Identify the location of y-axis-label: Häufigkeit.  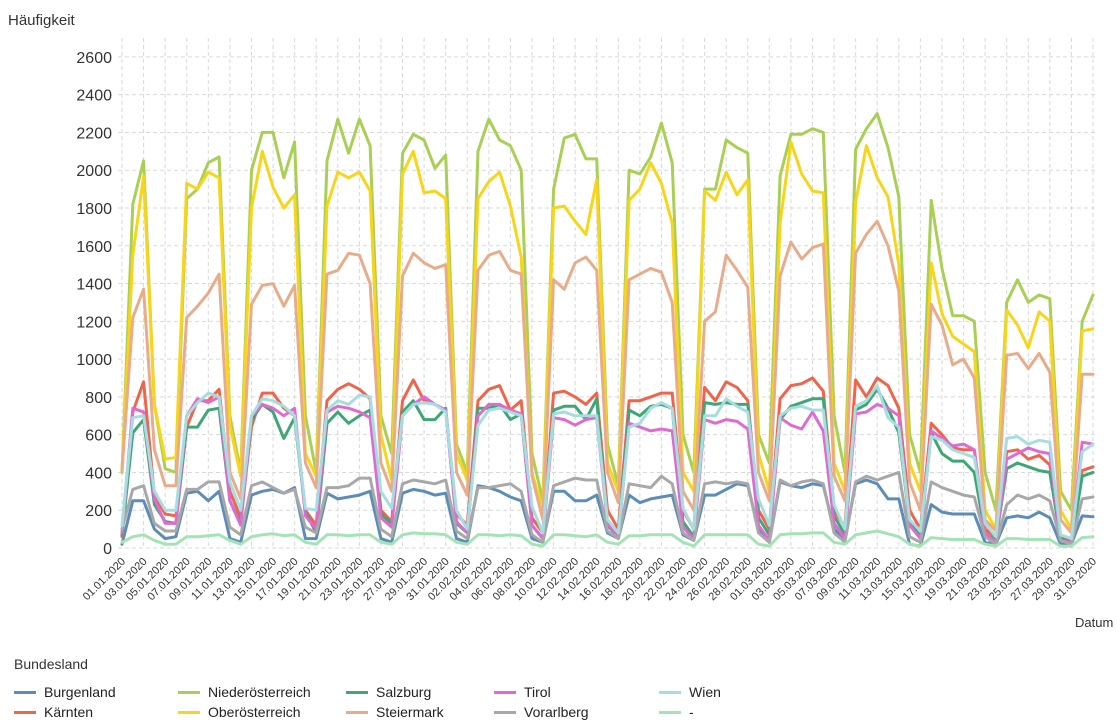
(42, 20).